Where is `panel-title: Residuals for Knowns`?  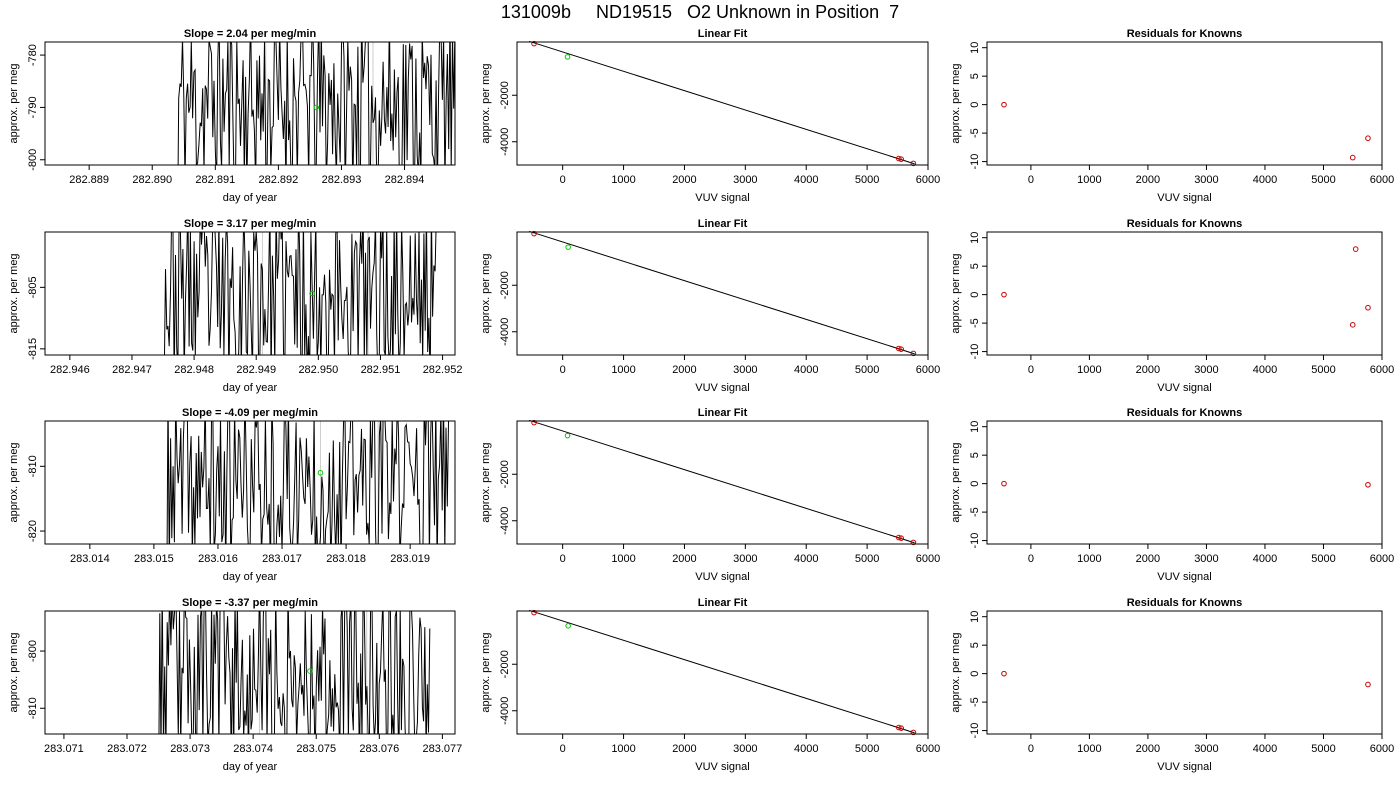
panel-title: Residuals for Knowns is located at coordinates (1185, 34).